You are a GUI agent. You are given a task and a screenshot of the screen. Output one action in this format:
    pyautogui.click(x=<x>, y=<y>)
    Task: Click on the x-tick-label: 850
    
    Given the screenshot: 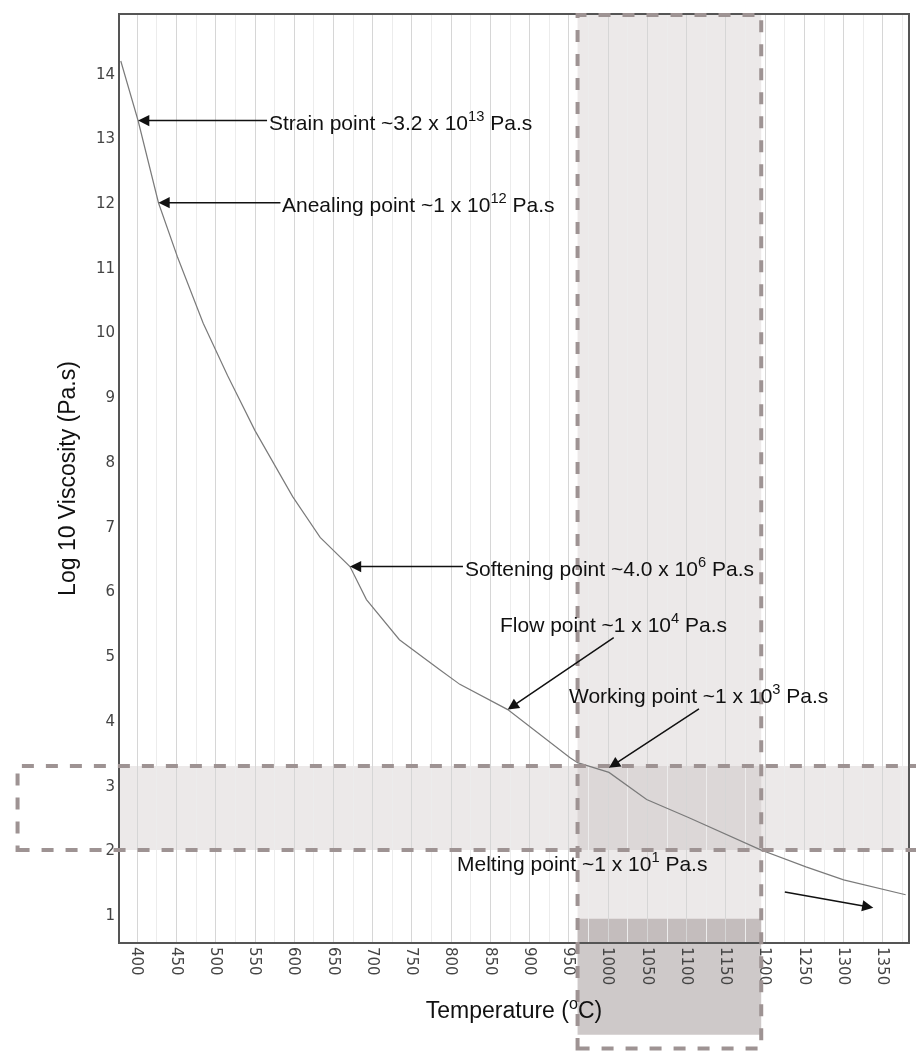 What is the action you would take?
    pyautogui.click(x=490, y=961)
    